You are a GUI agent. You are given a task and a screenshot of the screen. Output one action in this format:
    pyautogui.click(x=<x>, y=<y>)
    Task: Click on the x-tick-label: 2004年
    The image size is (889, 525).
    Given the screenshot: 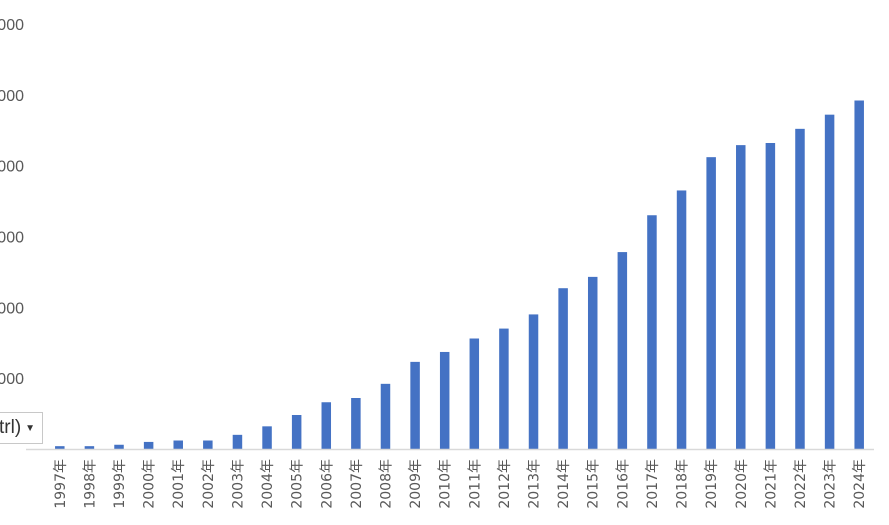 What is the action you would take?
    pyautogui.click(x=268, y=484)
    